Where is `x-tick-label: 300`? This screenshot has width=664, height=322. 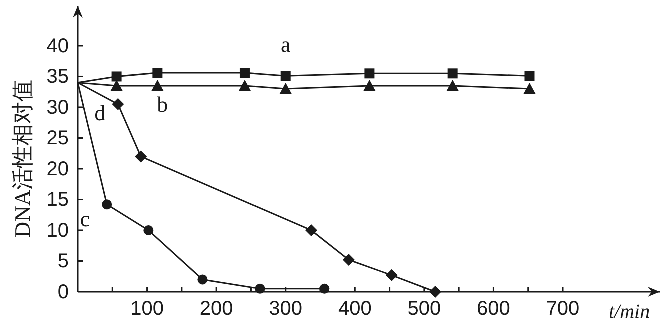 x-tick-label: 300 is located at coordinates (286, 309).